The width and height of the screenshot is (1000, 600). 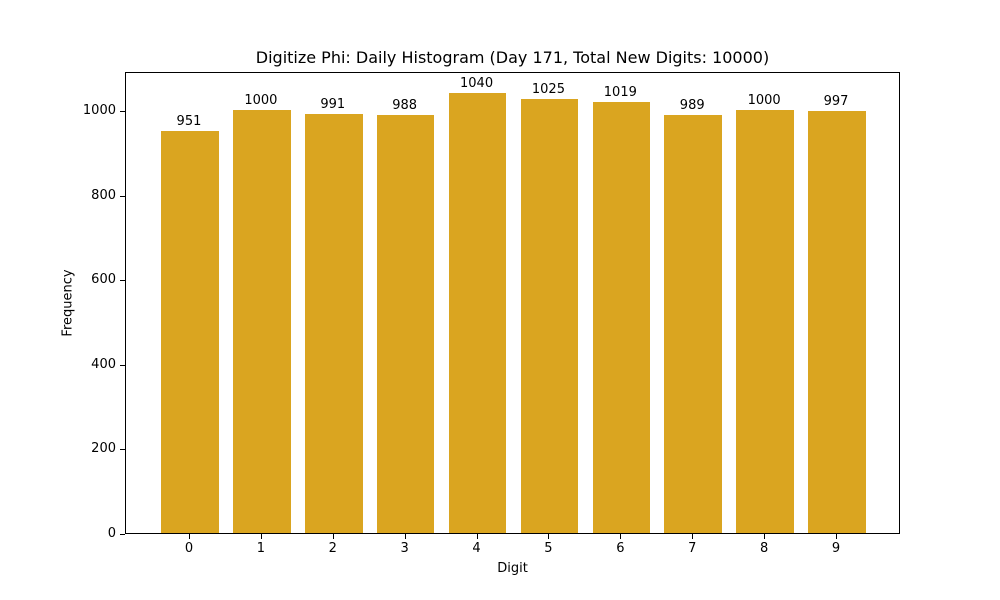 I want to click on bar-value-label: 1040, so click(x=477, y=83).